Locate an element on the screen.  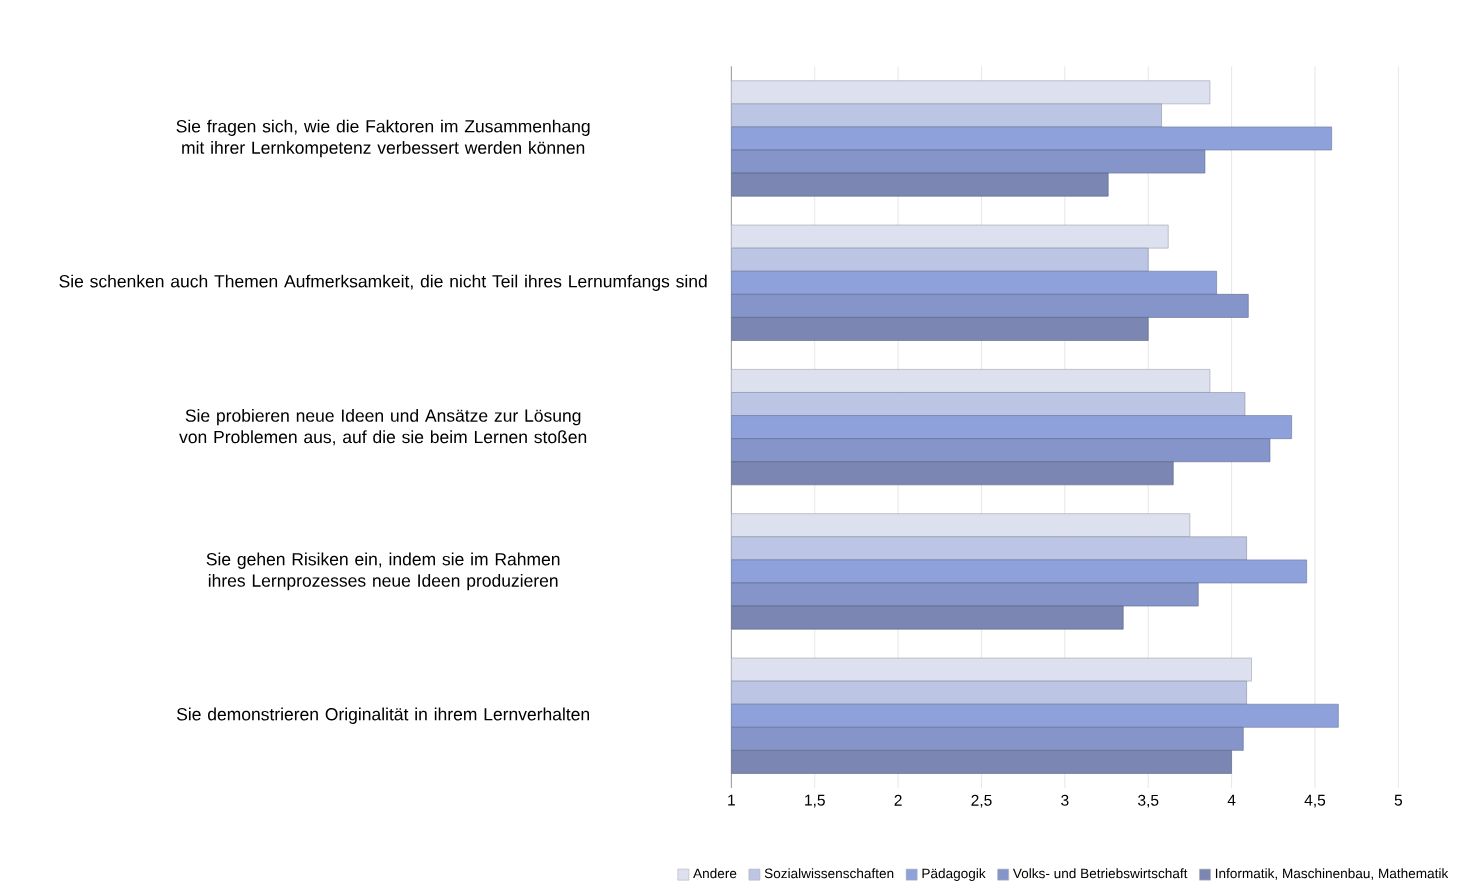
y-tick-label: Sie demonstrieren Originalität in ihrem Lernverhalten is located at coordinates (382, 715).